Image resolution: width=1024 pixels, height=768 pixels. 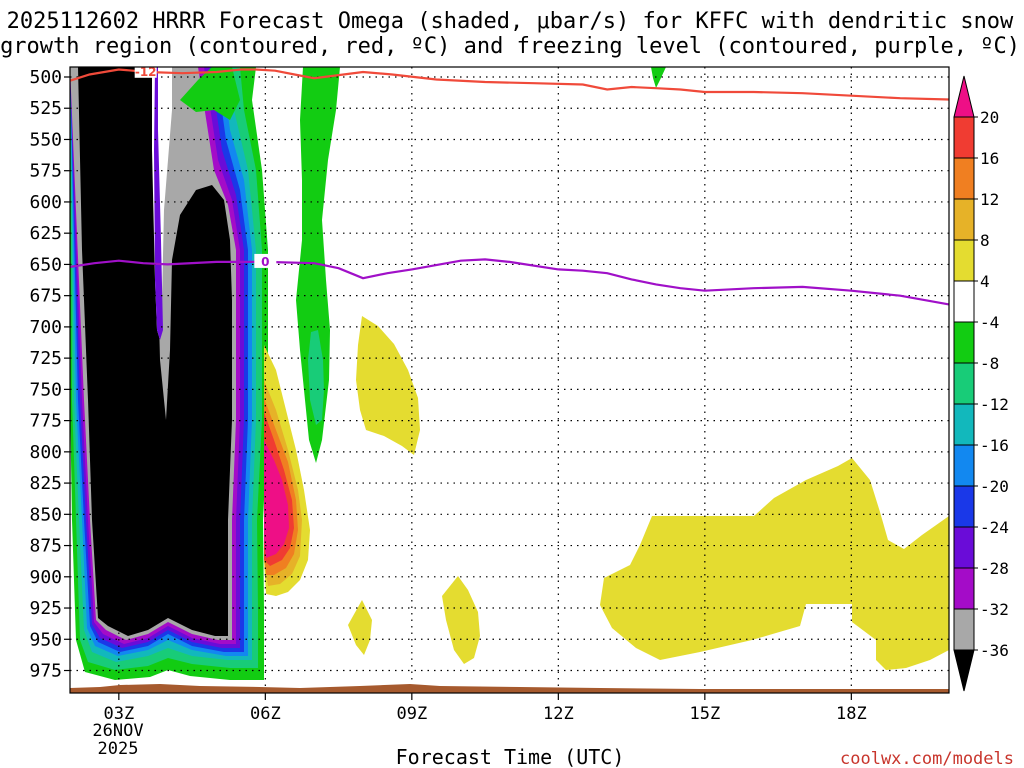 I want to click on colorbar-label: 12, so click(x=989, y=199).